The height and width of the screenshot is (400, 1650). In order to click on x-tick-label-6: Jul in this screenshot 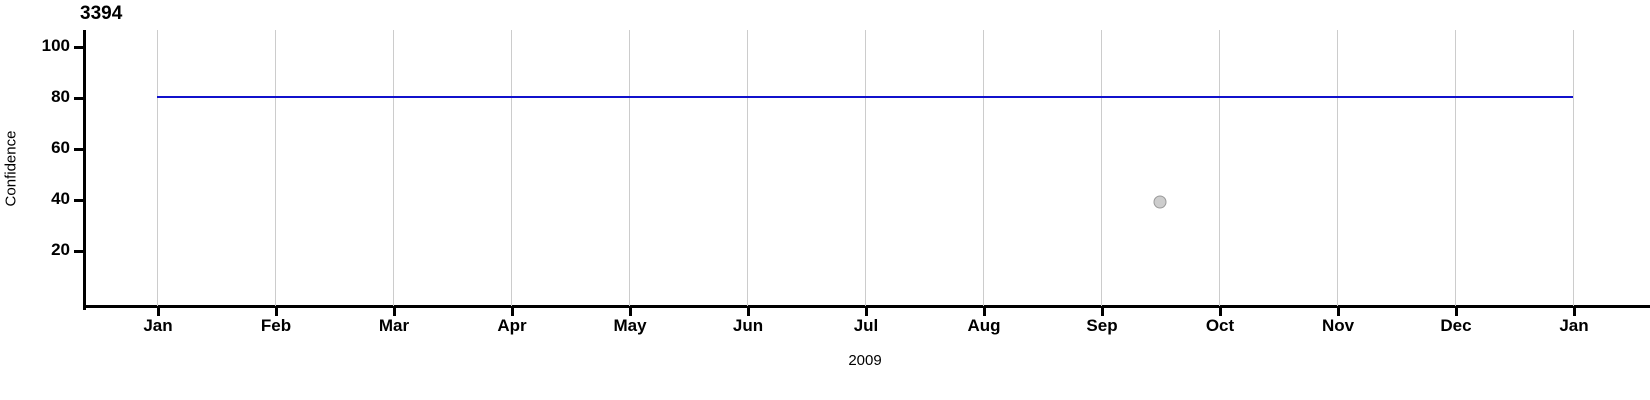, I will do `click(866, 325)`.